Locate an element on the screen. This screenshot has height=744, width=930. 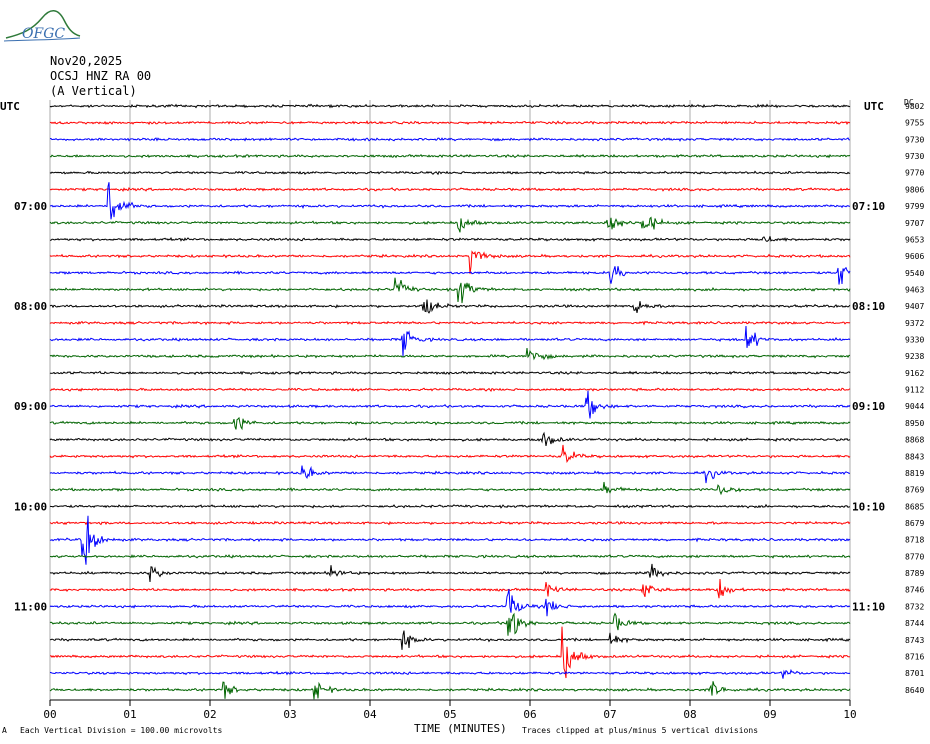
logo-text: OFGC is located at coordinates (44, 34).